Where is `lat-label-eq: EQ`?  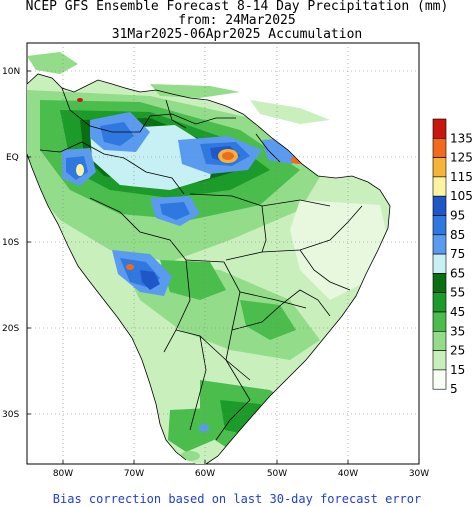 lat-label-eq: EQ is located at coordinates (12, 158).